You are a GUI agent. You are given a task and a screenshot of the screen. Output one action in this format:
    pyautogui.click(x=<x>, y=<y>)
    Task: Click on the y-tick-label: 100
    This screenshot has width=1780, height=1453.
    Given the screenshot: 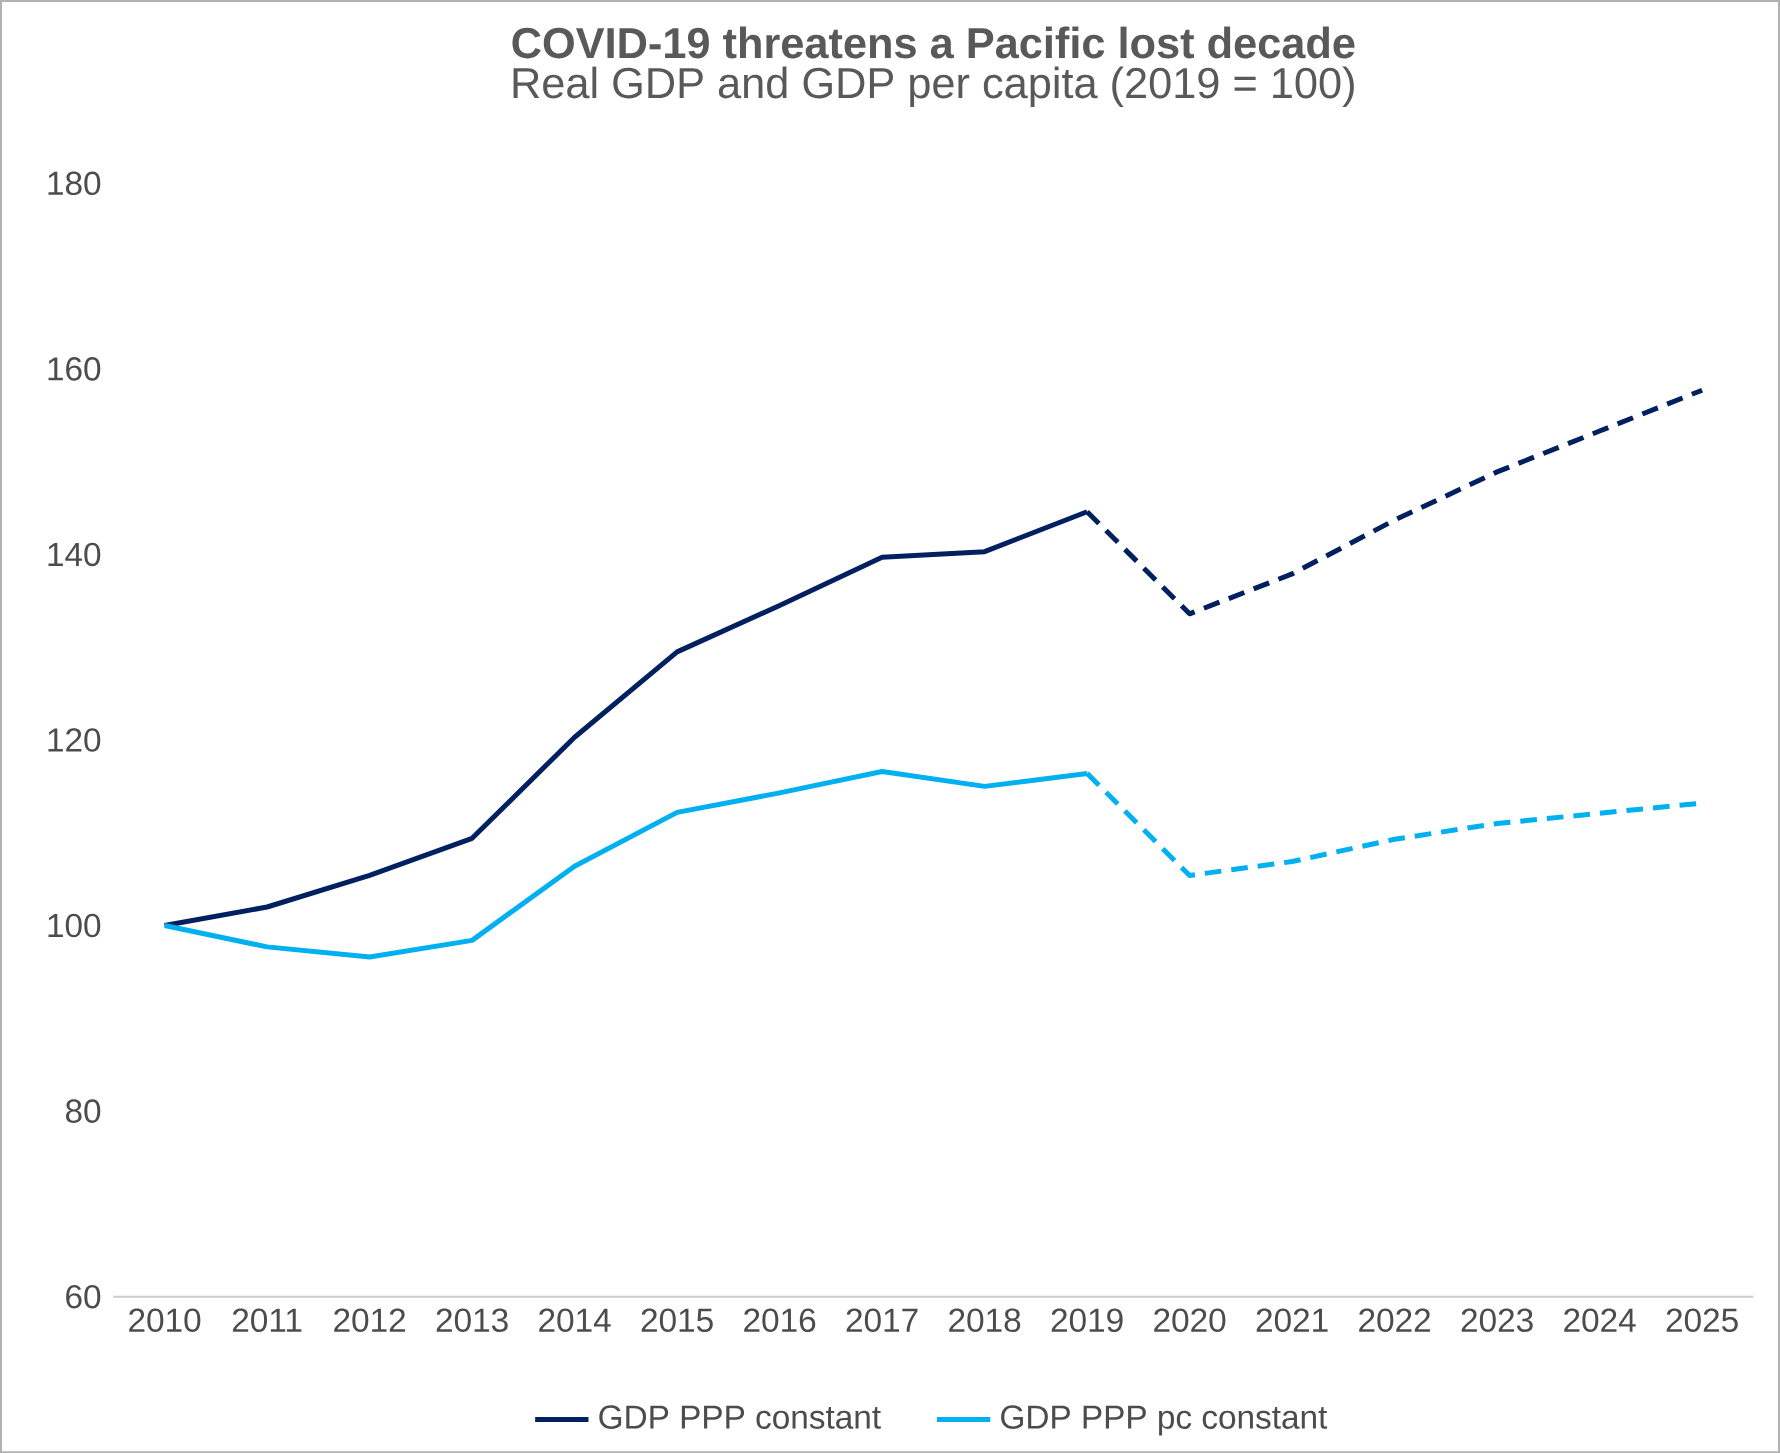 What is the action you would take?
    pyautogui.click(x=74, y=925)
    